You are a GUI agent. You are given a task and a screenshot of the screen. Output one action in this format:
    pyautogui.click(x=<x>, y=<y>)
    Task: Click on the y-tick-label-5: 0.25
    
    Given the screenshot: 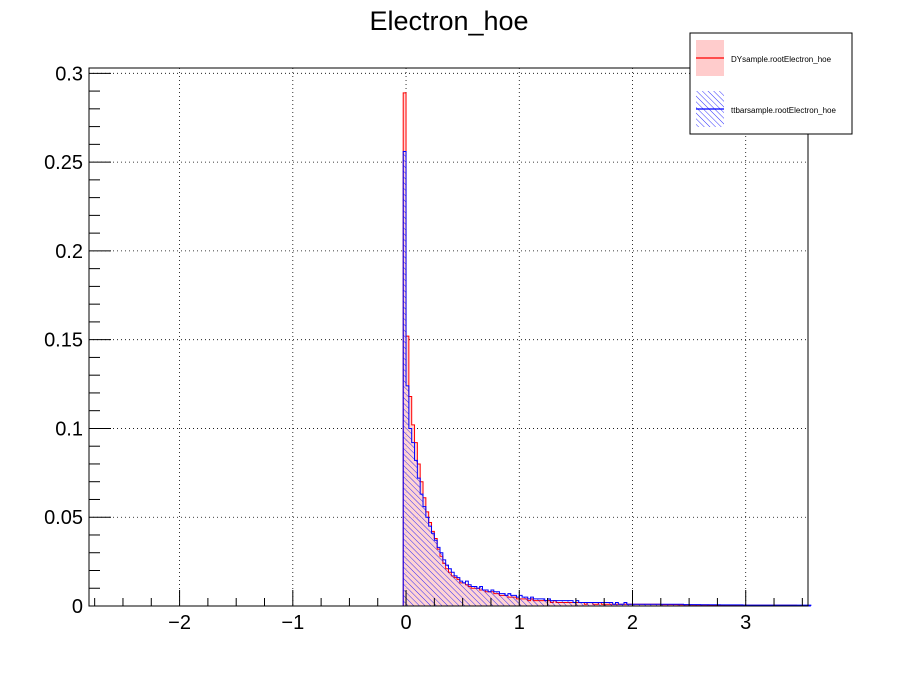 What is the action you would take?
    pyautogui.click(x=63, y=163)
    